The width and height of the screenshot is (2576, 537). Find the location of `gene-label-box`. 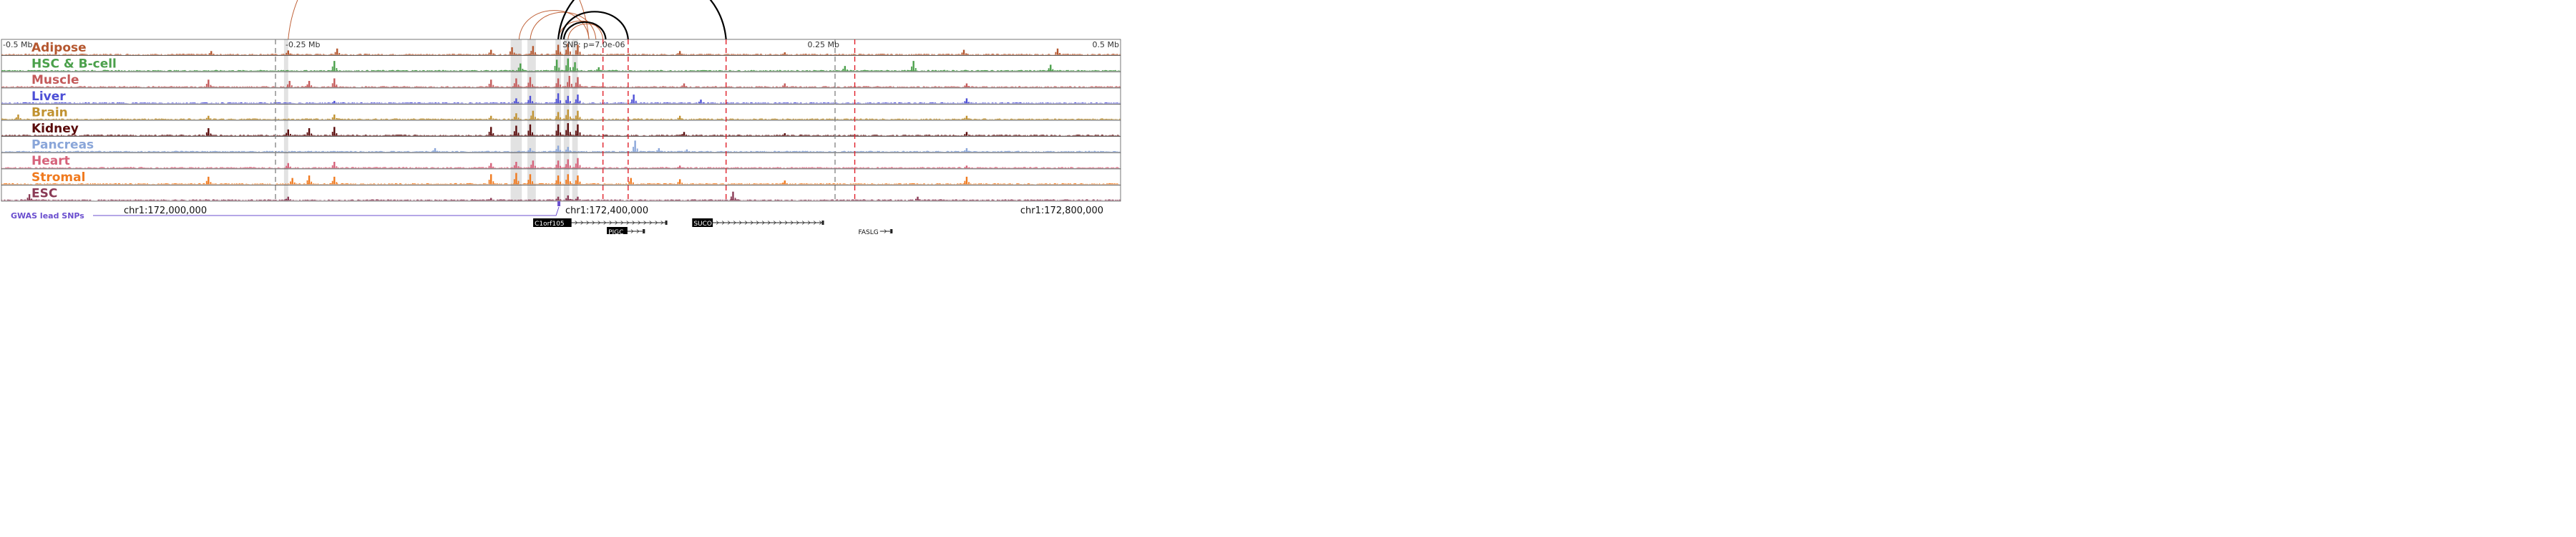

gene-label-box is located at coordinates (617, 230).